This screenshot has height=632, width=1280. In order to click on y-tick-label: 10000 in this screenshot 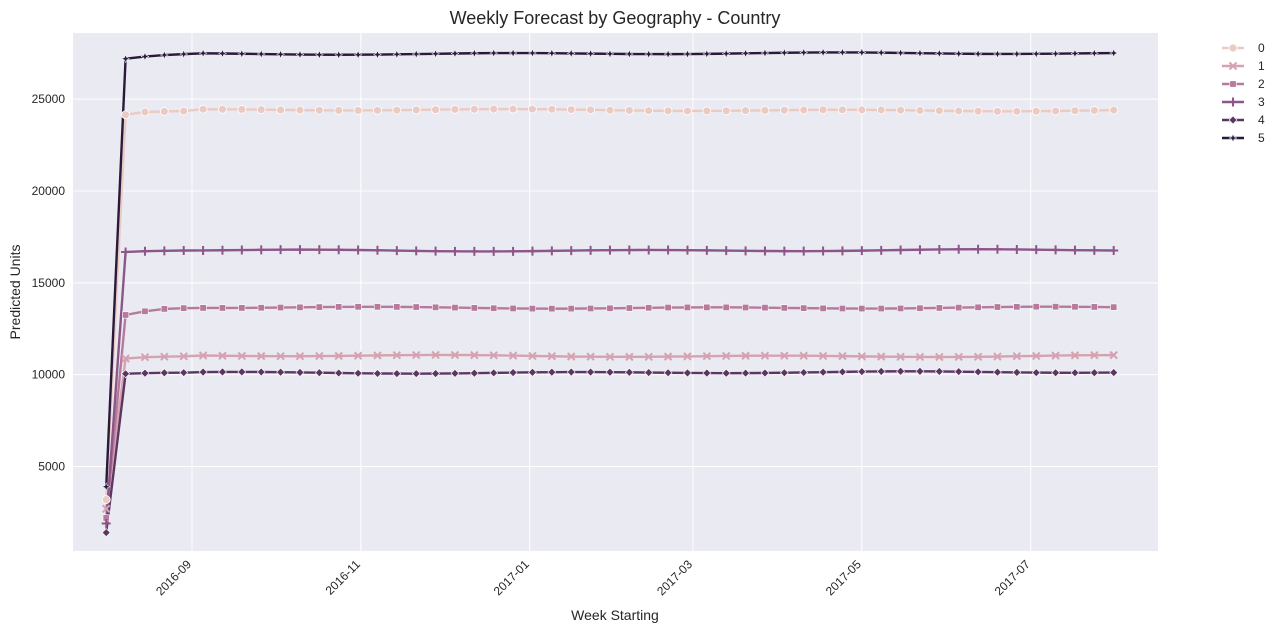, I will do `click(49, 375)`.